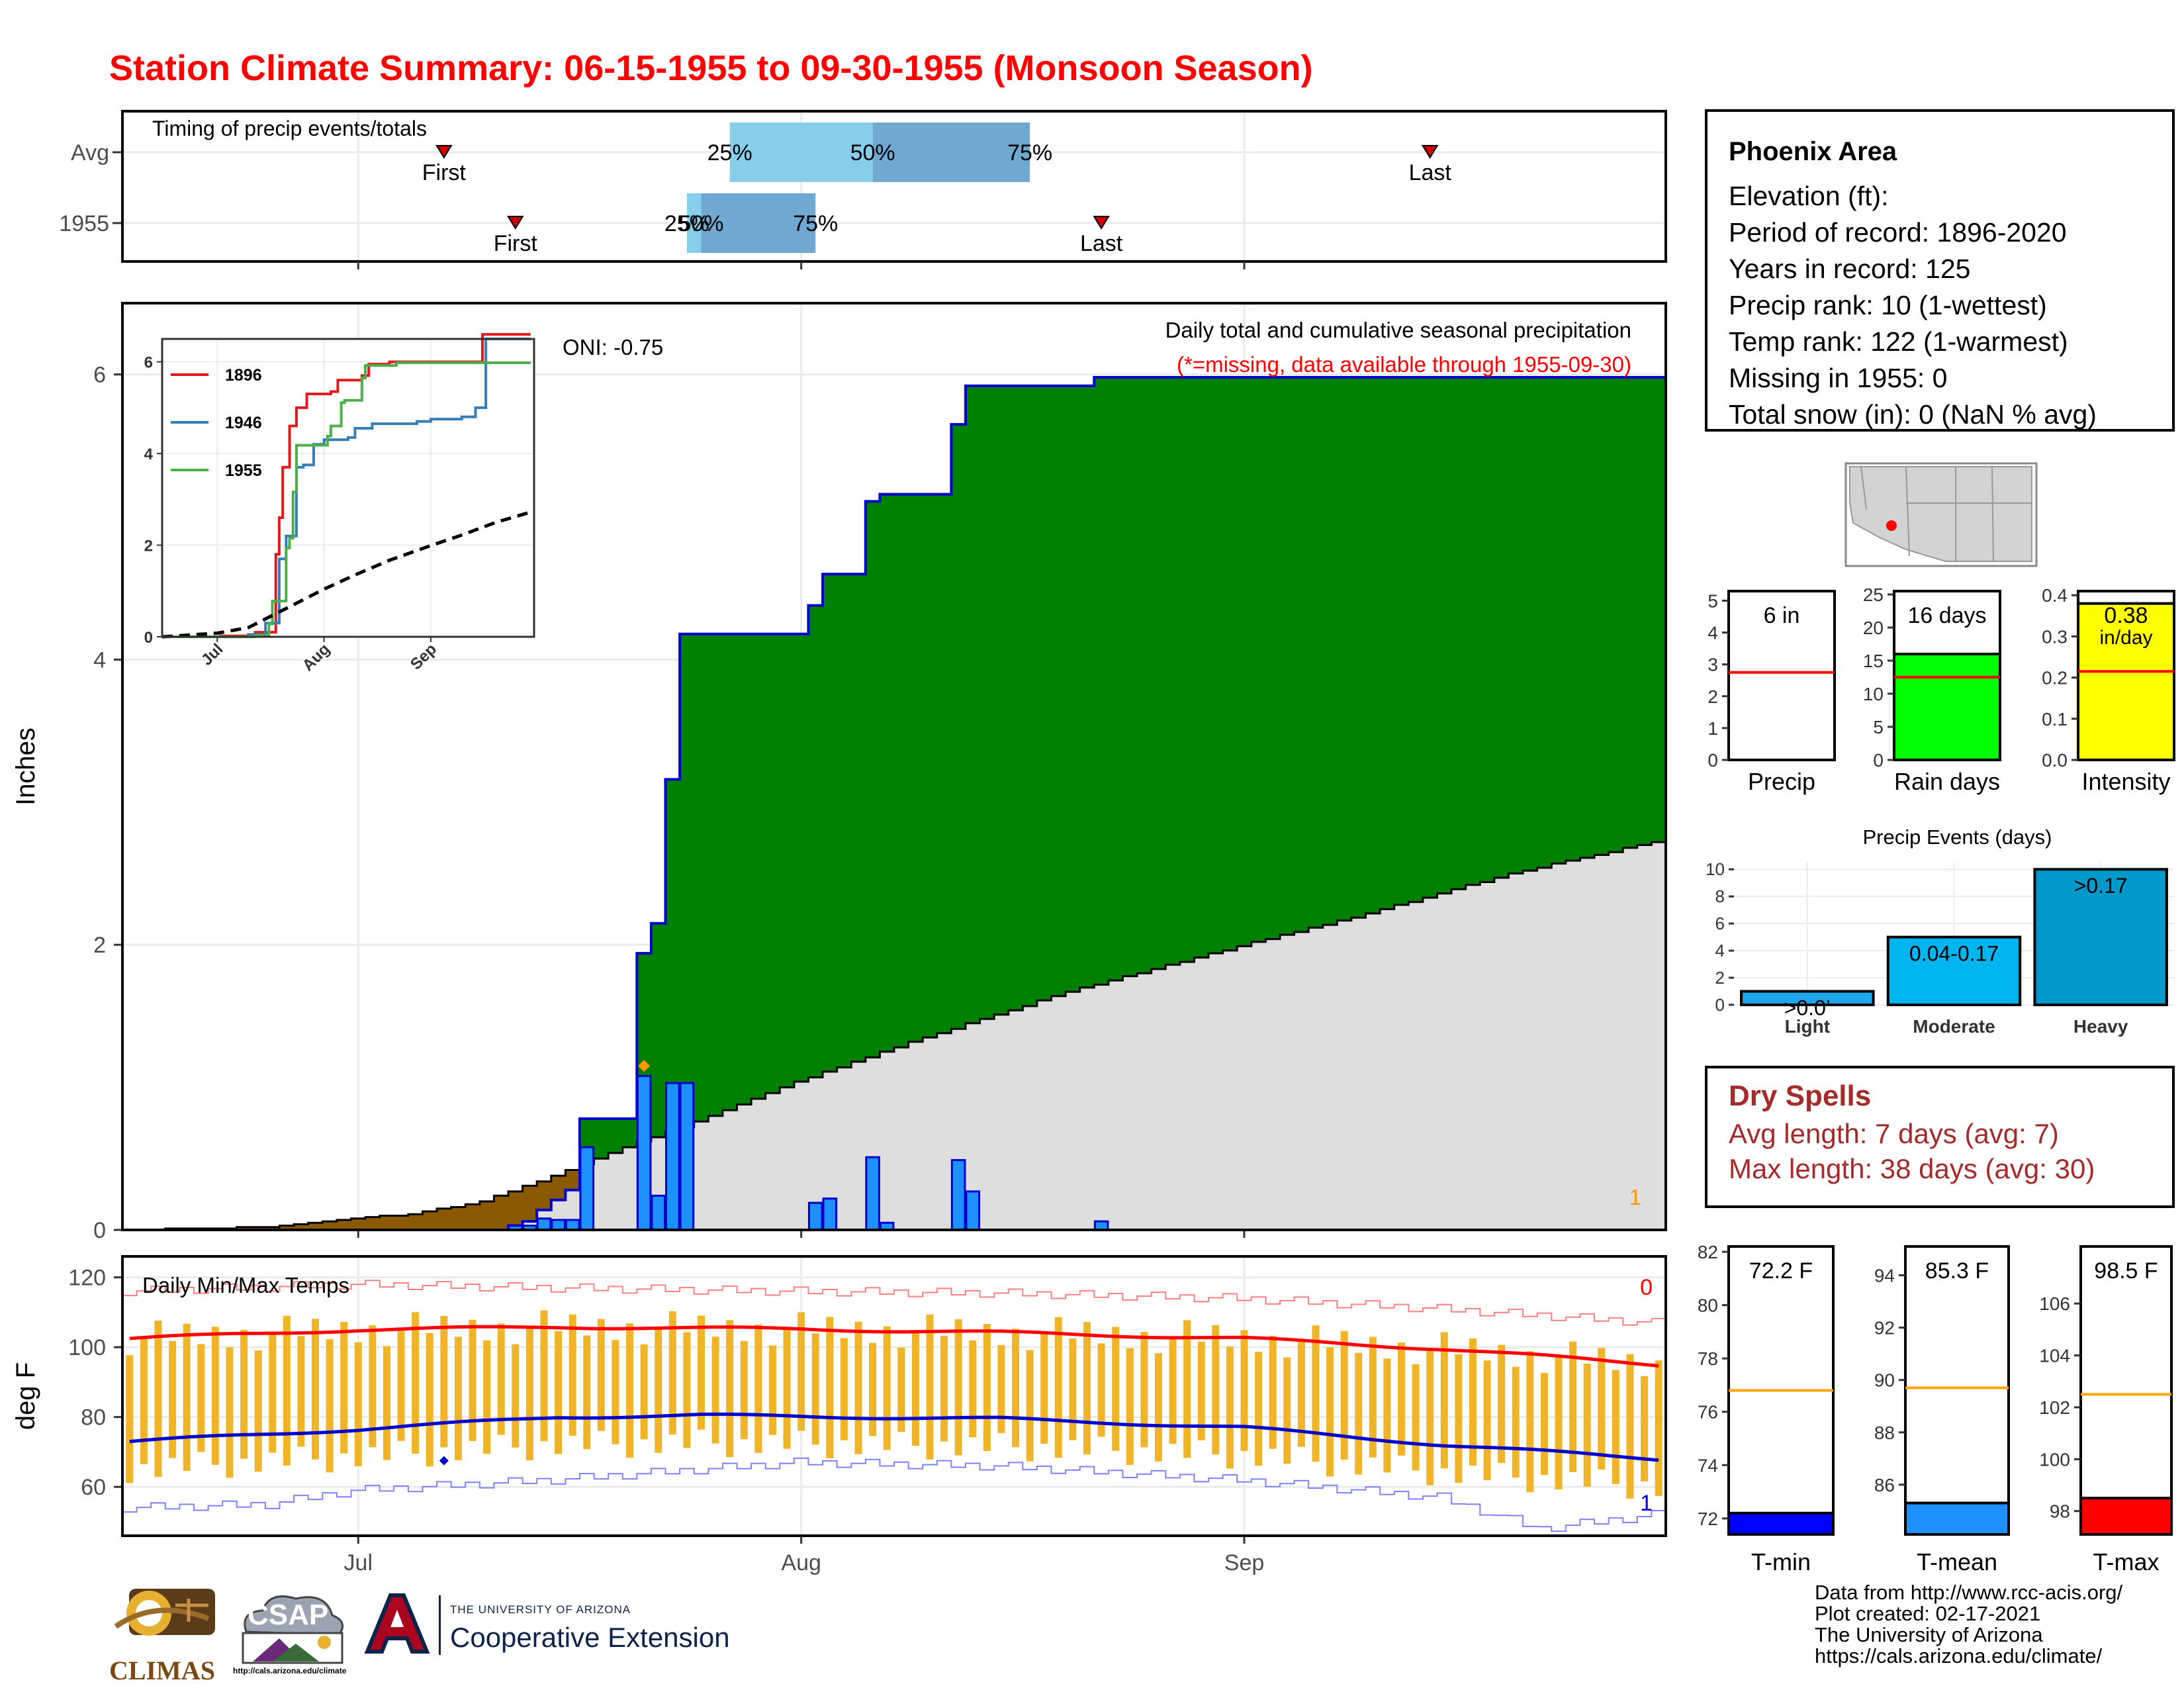 The image size is (2184, 1688). What do you see at coordinates (894, 1396) in the screenshot?
I see `temp-panel-border` at bounding box center [894, 1396].